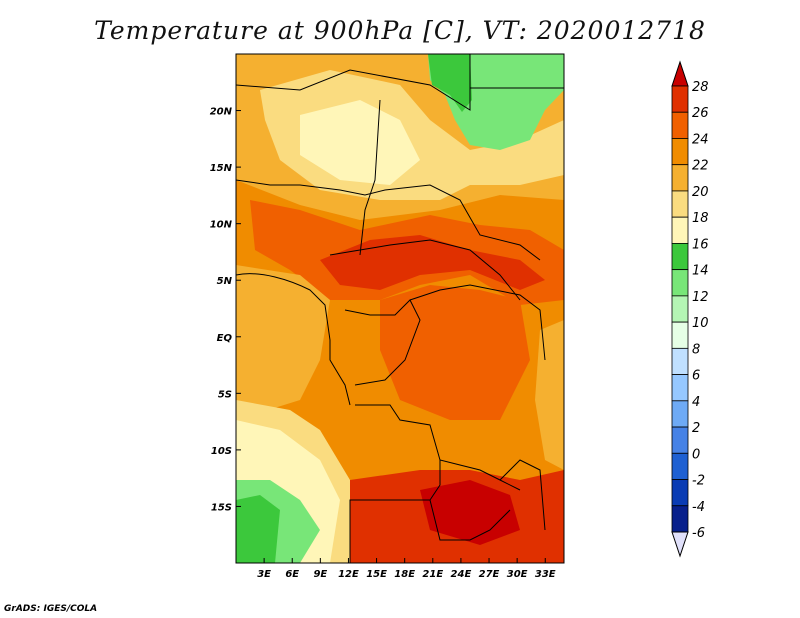 This screenshot has width=800, height=618. What do you see at coordinates (696, 454) in the screenshot?
I see `colorbar-label: 0` at bounding box center [696, 454].